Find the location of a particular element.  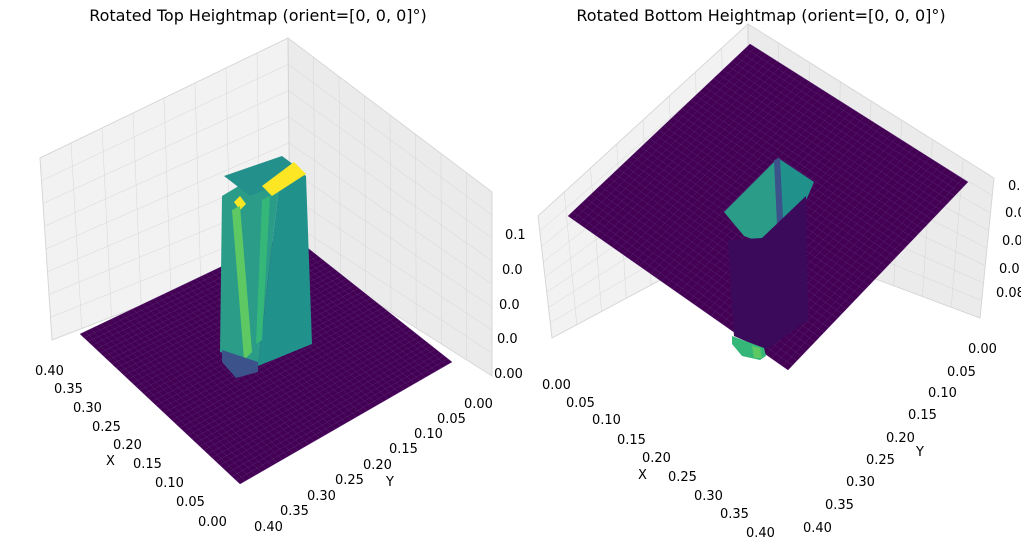

bottom-x-tick-label: 0.15 is located at coordinates (631, 440).